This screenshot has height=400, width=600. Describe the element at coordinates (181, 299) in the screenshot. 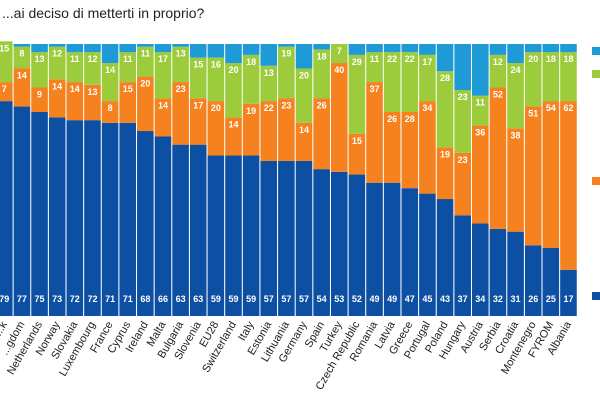

I see `value-label-series-1-10: 63` at that location.